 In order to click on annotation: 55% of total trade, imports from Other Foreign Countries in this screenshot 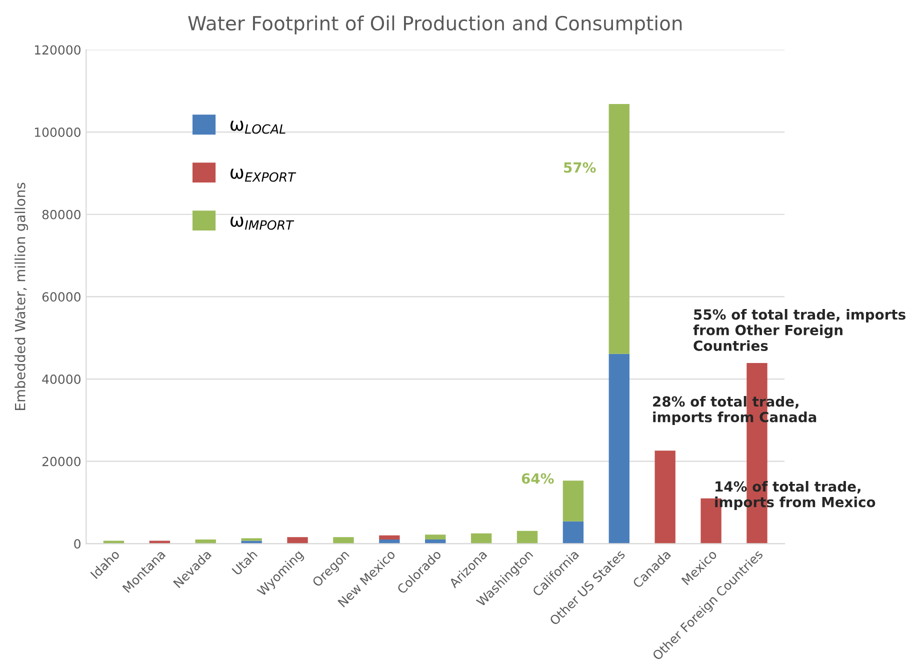, I will do `click(799, 330)`.